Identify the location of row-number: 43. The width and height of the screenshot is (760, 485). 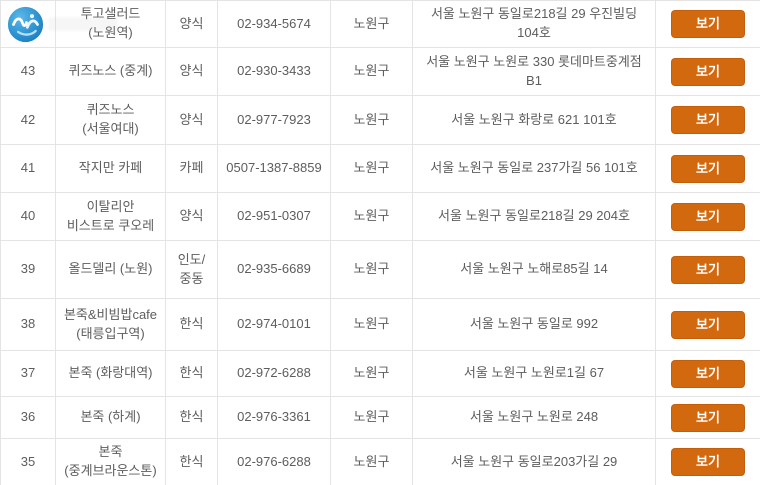
(28, 71).